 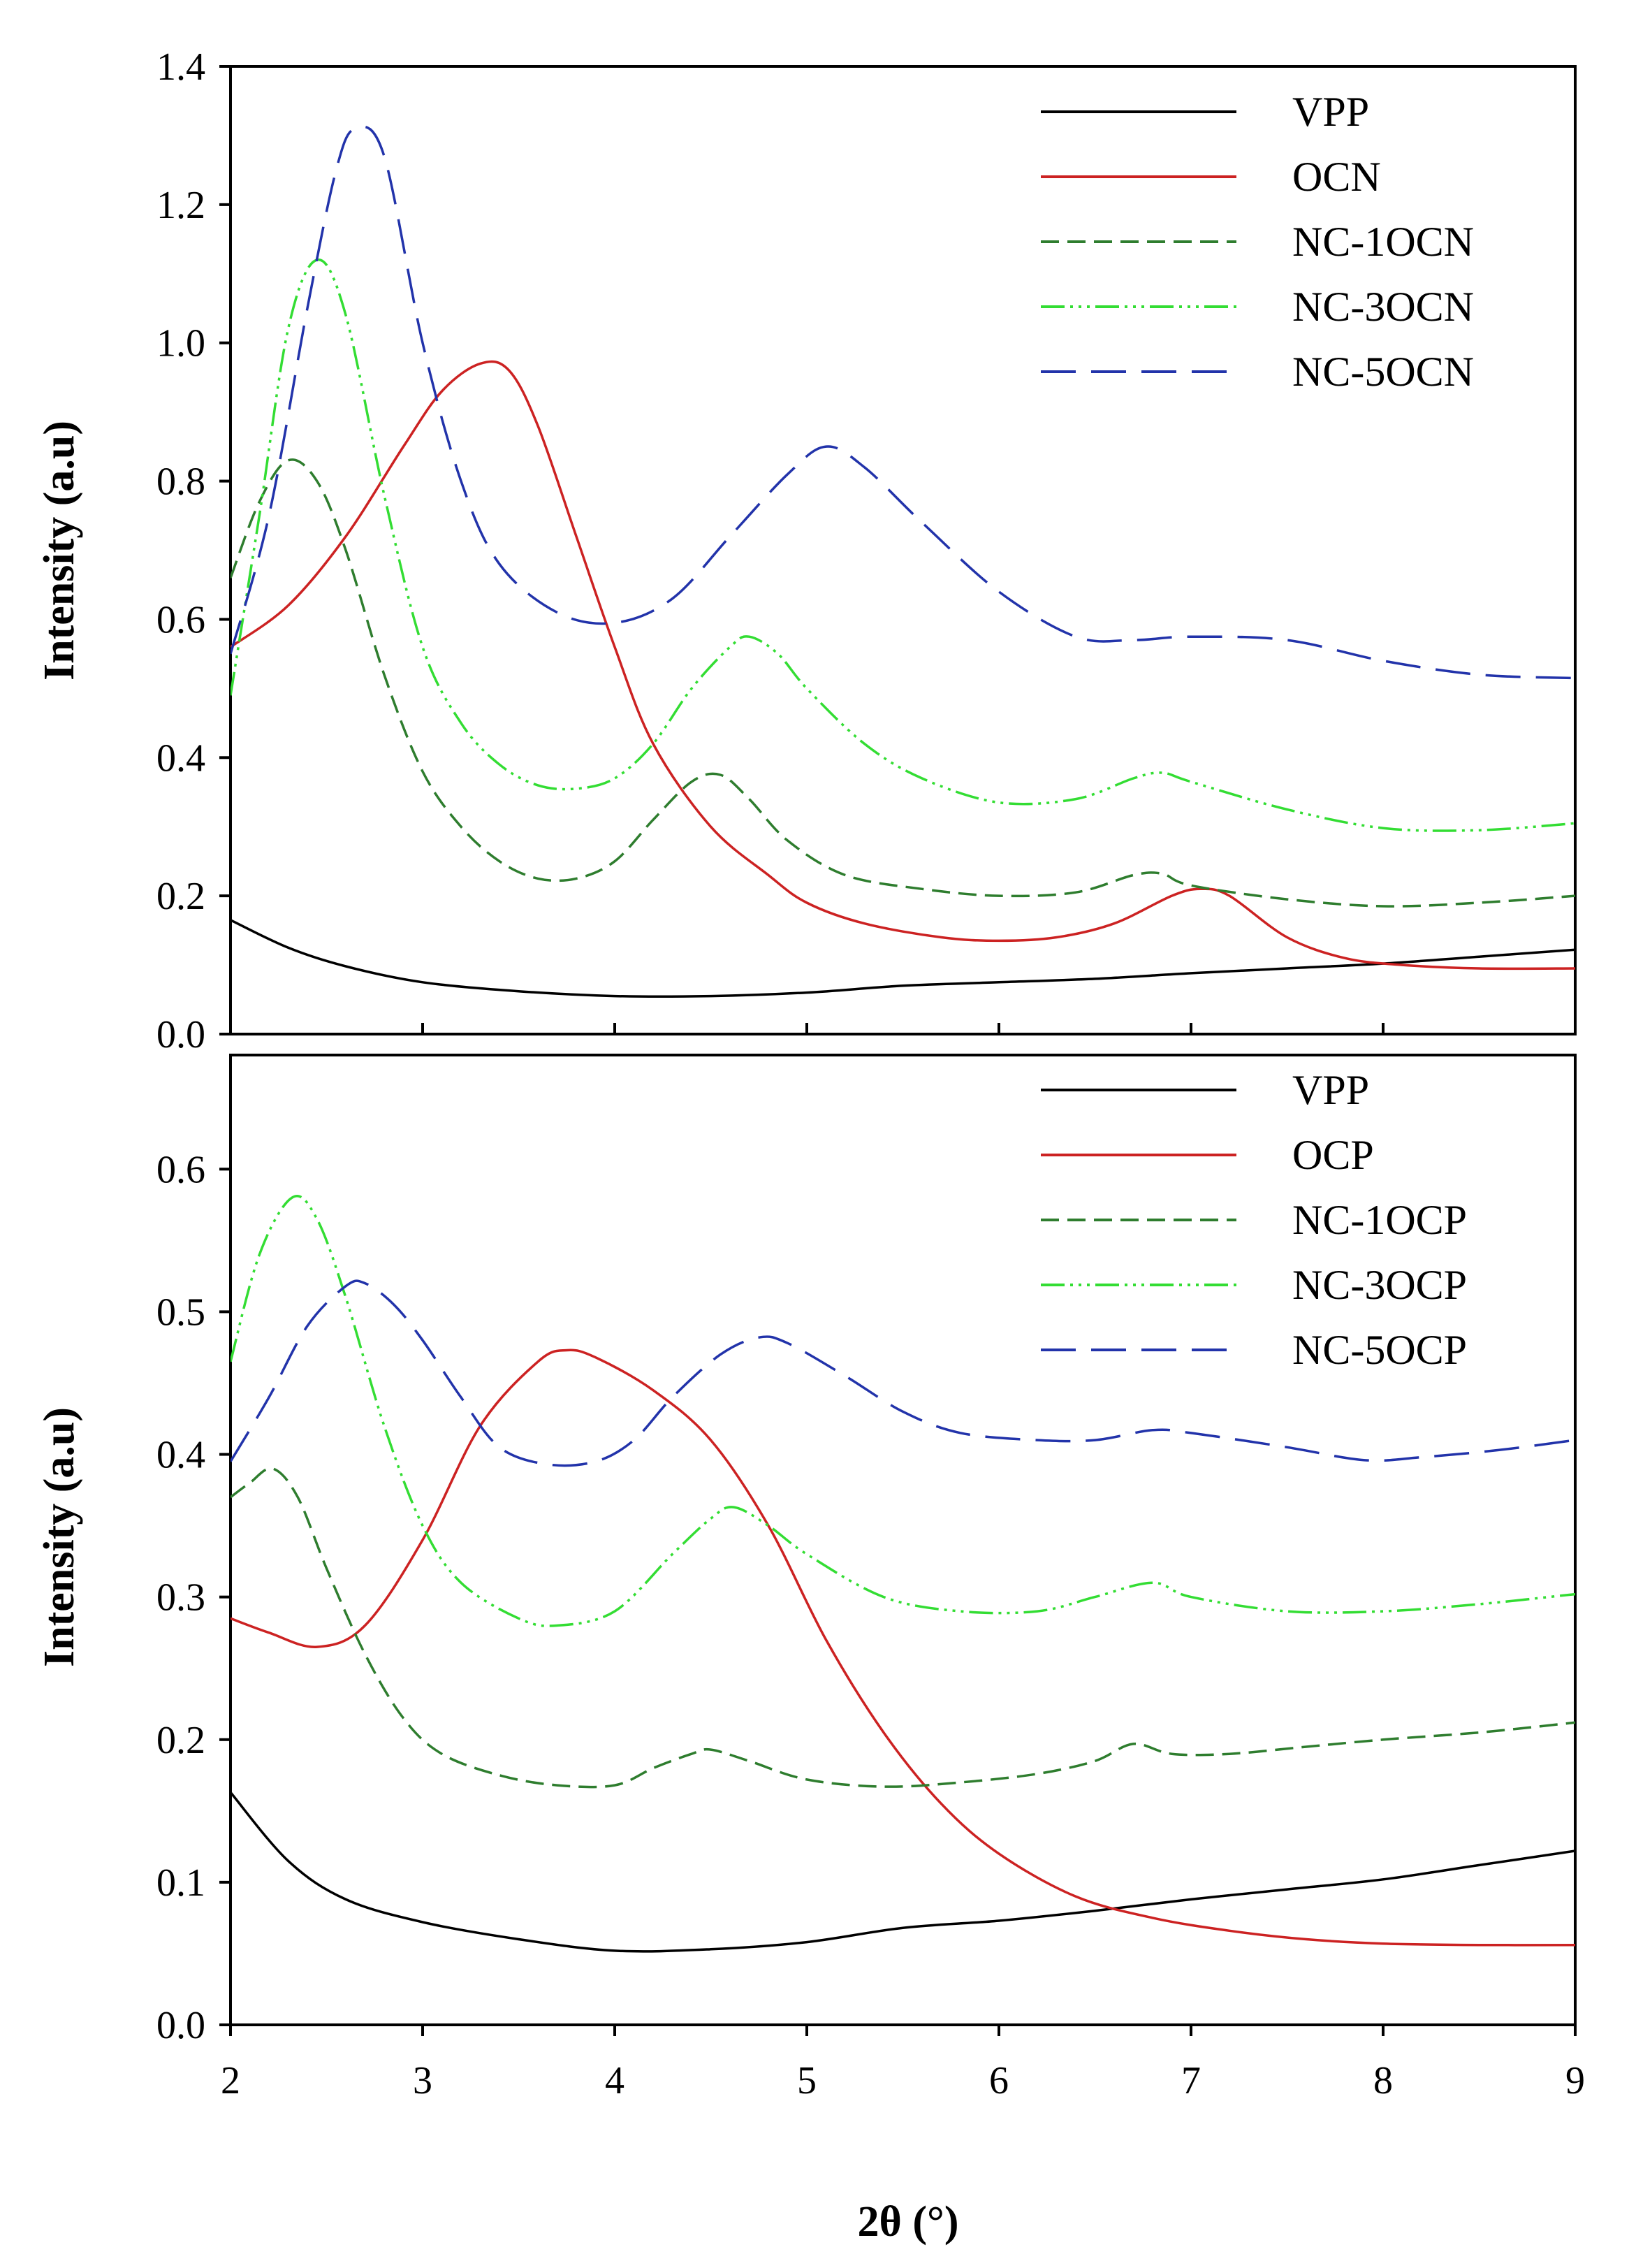 What do you see at coordinates (180, 482) in the screenshot?
I see `y-tick-label: 0.8` at bounding box center [180, 482].